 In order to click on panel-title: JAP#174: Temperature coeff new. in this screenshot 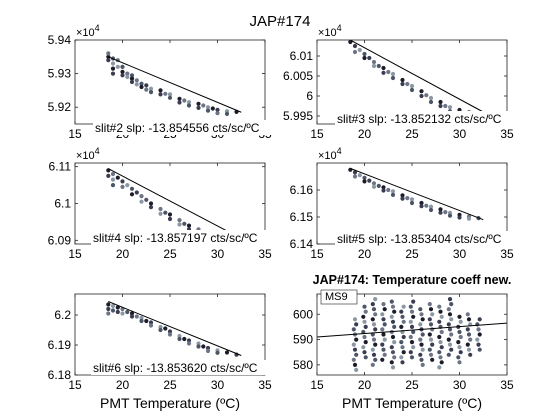, I will do `click(412, 280)`.